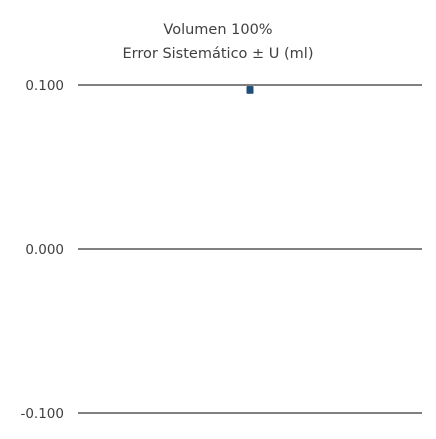 This screenshot has height=439, width=436. I want to click on y-axis-tick-labels: 0.100 0.000 -0.100, so click(42, 250).